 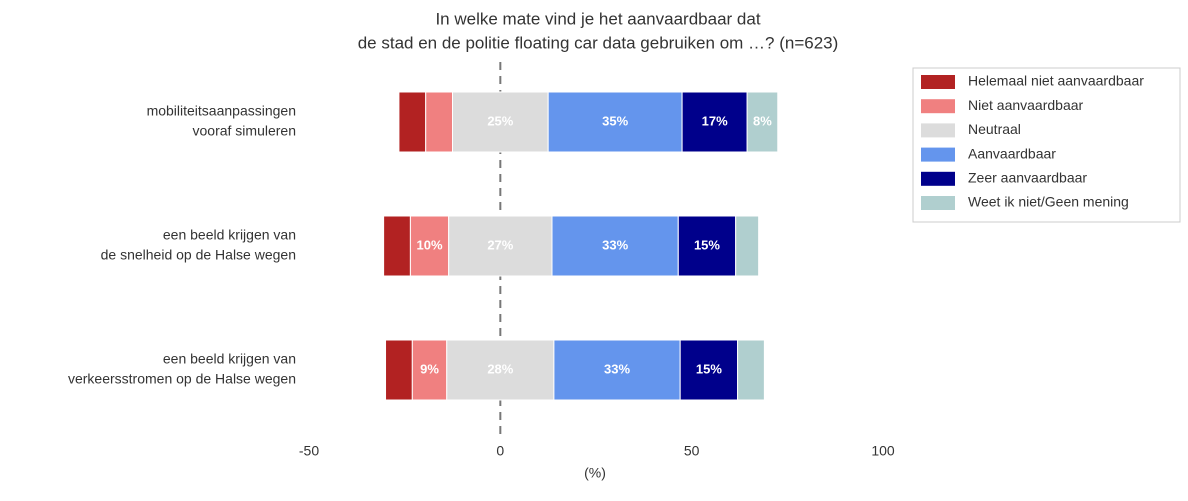 What do you see at coordinates (994, 129) in the screenshot?
I see `legend-label: Neutraal` at bounding box center [994, 129].